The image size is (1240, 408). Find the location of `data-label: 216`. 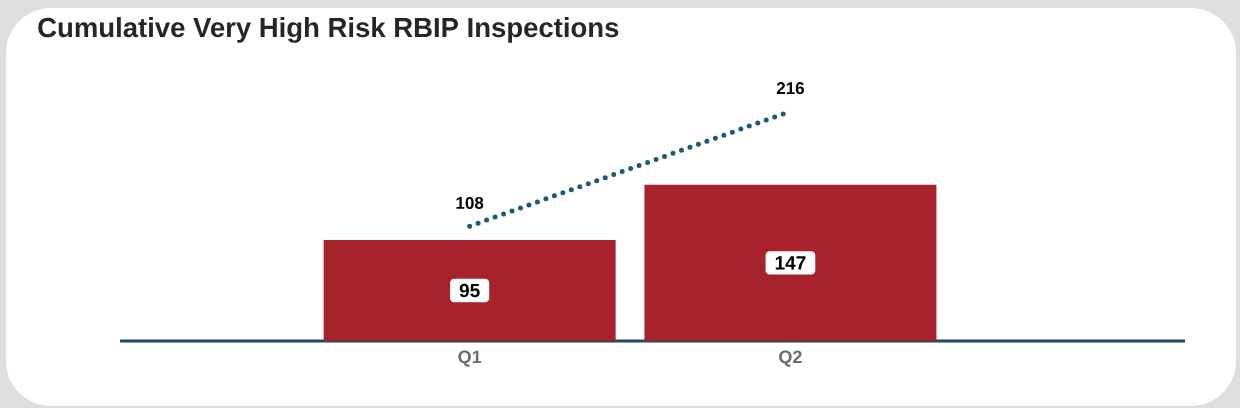

data-label: 216 is located at coordinates (790, 88).